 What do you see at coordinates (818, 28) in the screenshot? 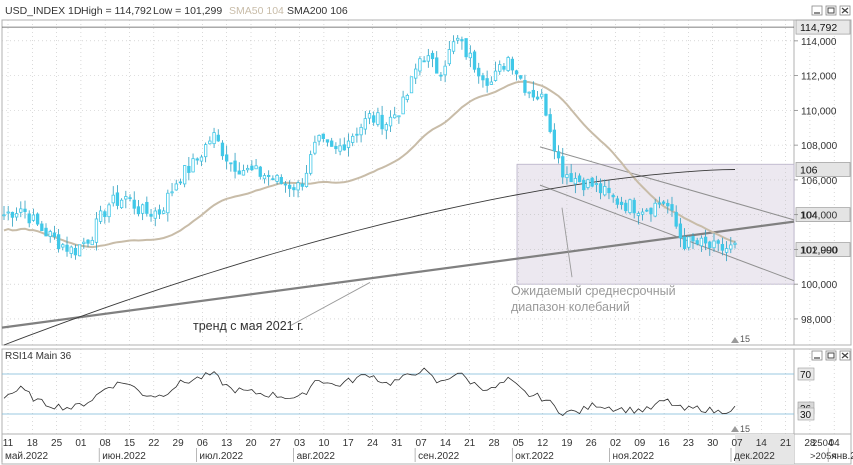
I see `price-badge-label: 114,792` at bounding box center [818, 28].